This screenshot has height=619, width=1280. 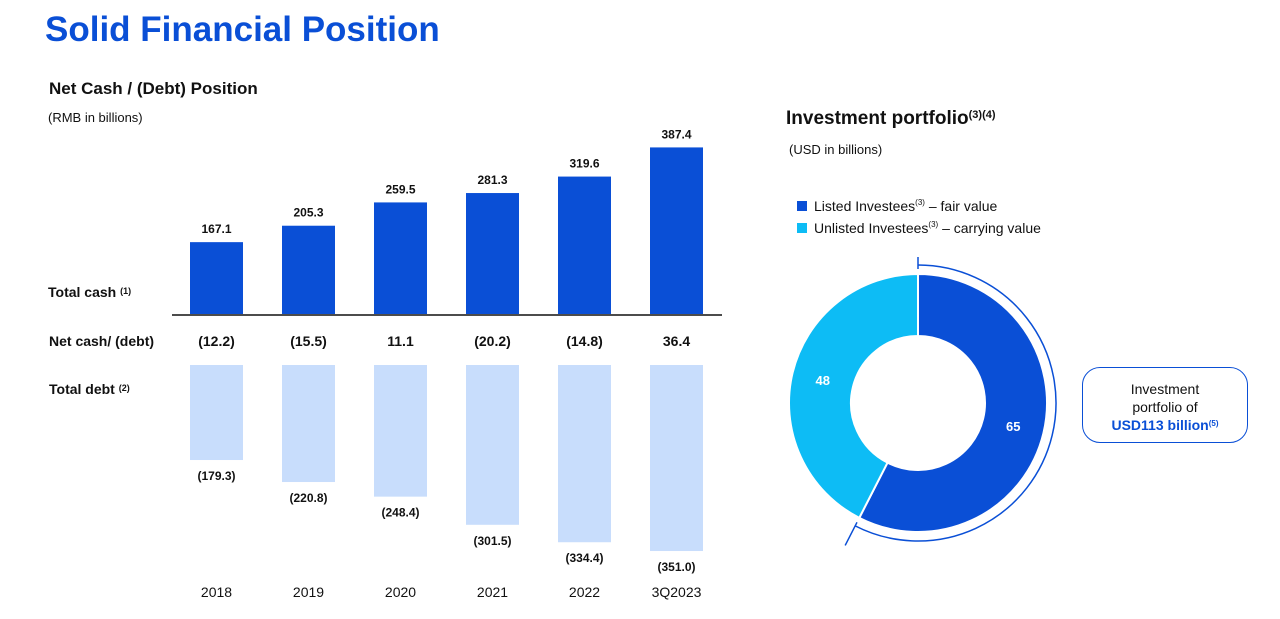 I want to click on row-label-total-cash: Total cash (1), so click(x=89, y=292).